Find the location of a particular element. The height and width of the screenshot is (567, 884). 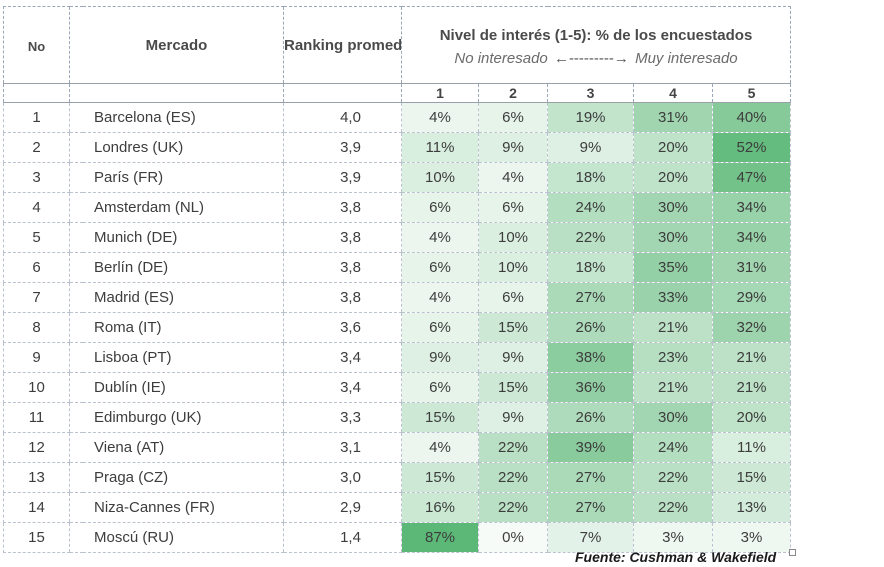

interest-scale: No interesado ←---------→ Muy interesado is located at coordinates (596, 58).